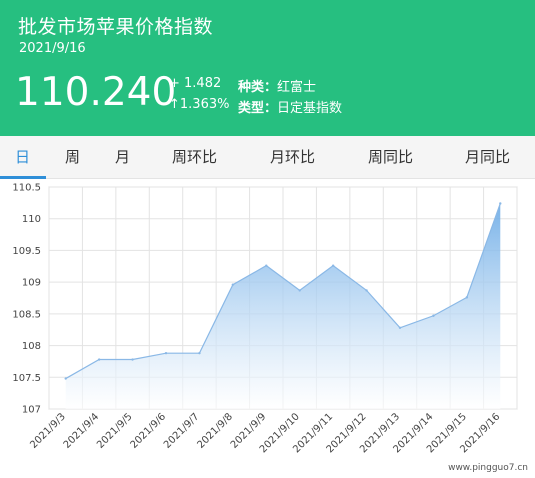 This screenshot has width=535, height=478. I want to click on type-row: 类型：日定基指数, so click(290, 106).